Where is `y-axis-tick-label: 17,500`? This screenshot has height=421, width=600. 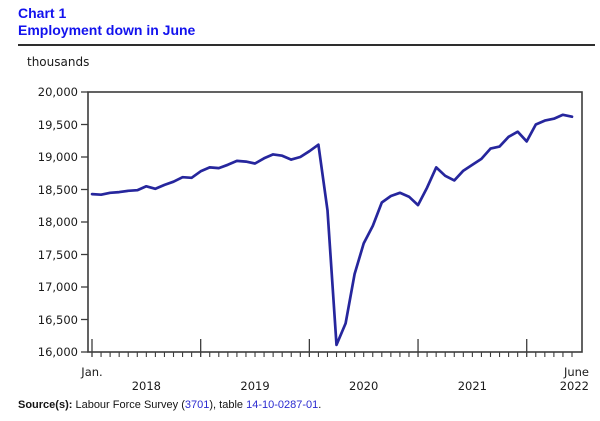 y-axis-tick-label: 17,500 is located at coordinates (57, 254).